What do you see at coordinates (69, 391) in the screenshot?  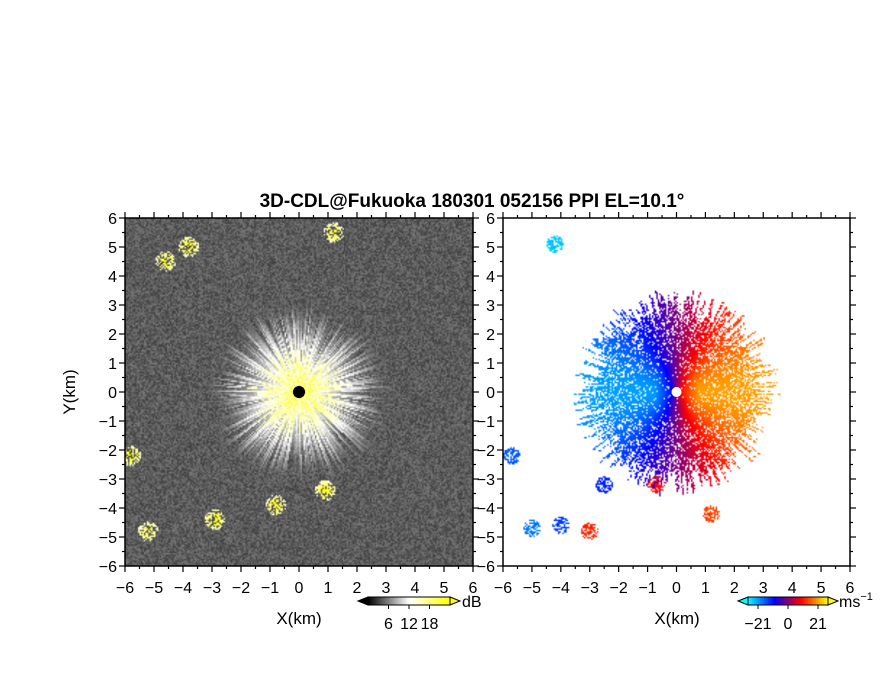 I see `snr-y-axis-label: Y(km)` at bounding box center [69, 391].